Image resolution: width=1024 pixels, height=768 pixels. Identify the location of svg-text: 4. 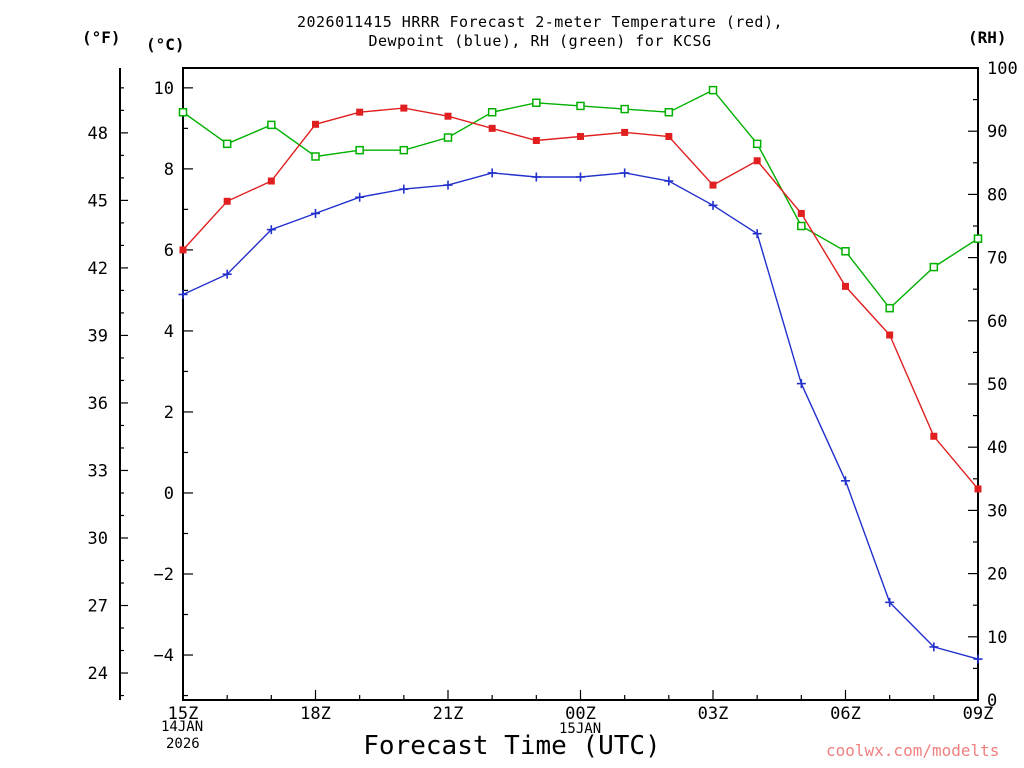
(169, 332).